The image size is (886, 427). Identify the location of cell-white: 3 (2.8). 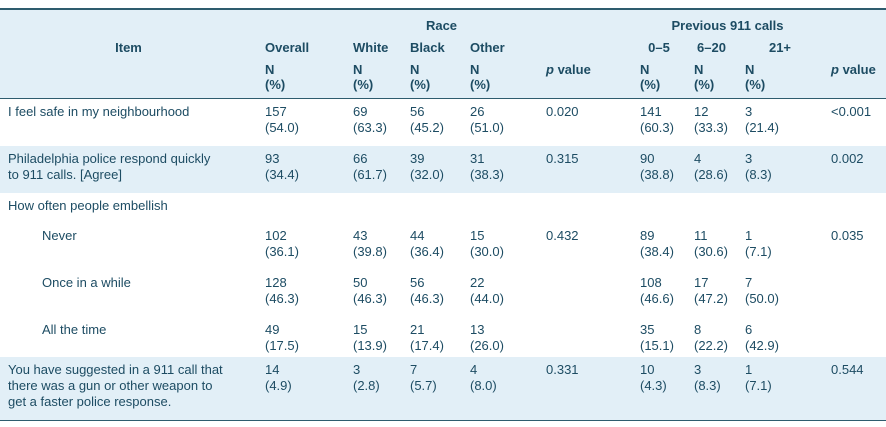
(366, 377).